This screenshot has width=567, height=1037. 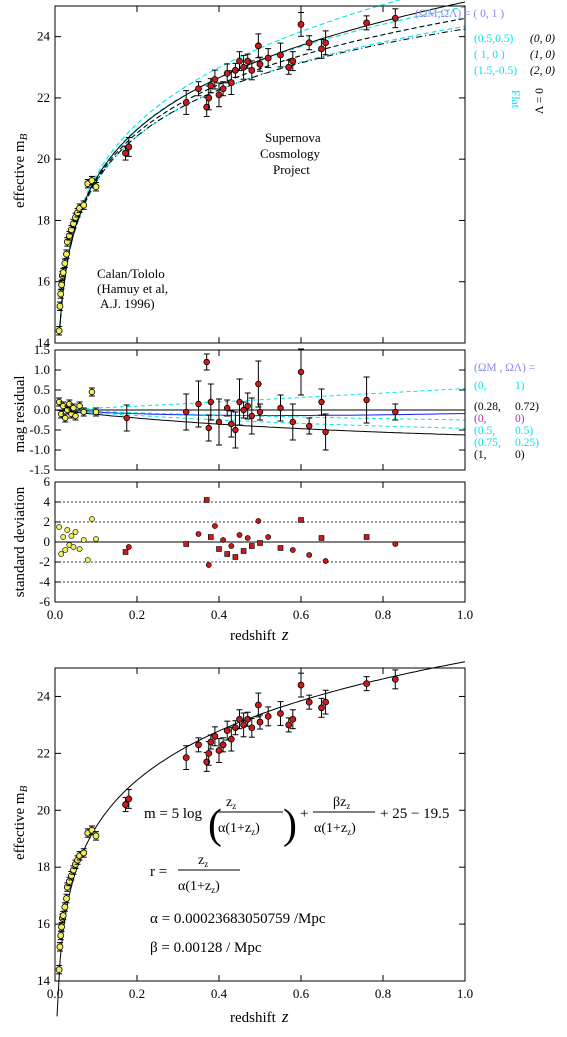 I want to click on eq-m-frac2-den: α(1+zz), so click(x=335, y=829).